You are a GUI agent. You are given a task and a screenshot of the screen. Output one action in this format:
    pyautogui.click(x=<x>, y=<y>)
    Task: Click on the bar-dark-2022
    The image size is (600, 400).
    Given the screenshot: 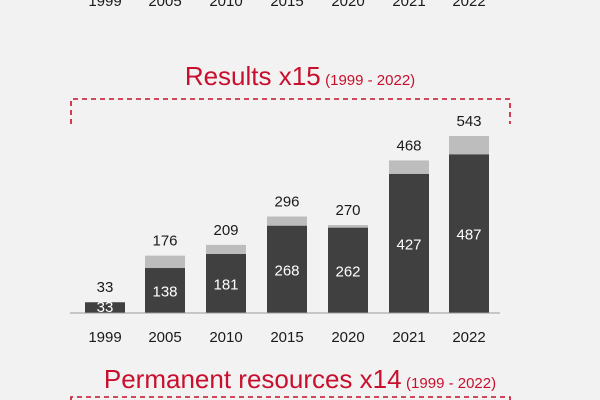 What is the action you would take?
    pyautogui.click(x=469, y=233)
    